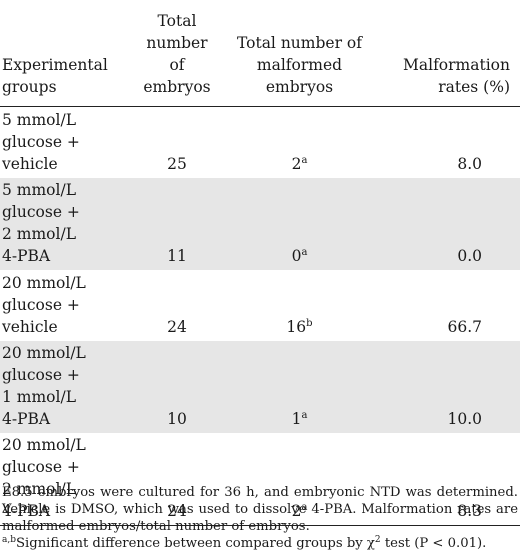  Describe the element at coordinates (177, 223) in the screenshot. I see `row-total-cell: 11` at that location.